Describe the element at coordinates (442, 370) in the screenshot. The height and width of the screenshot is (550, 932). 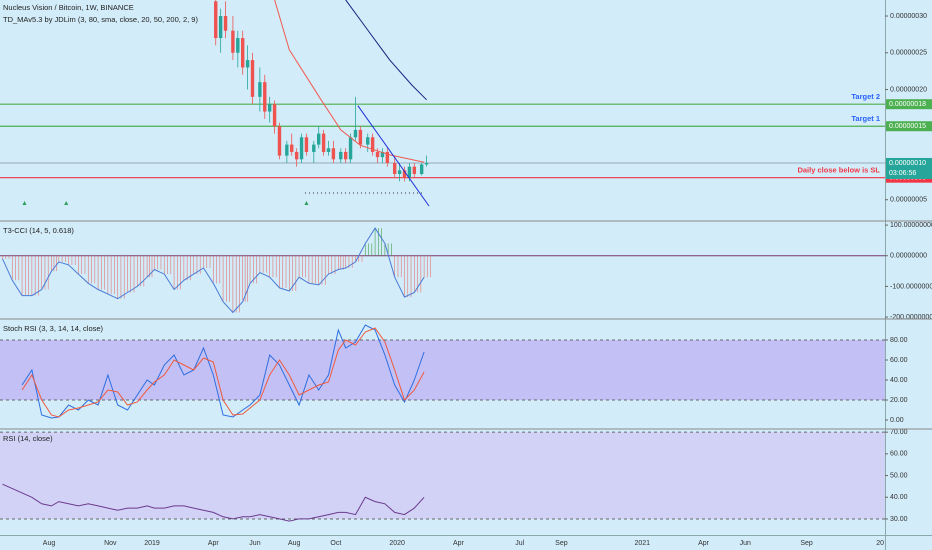
I see `band` at that location.